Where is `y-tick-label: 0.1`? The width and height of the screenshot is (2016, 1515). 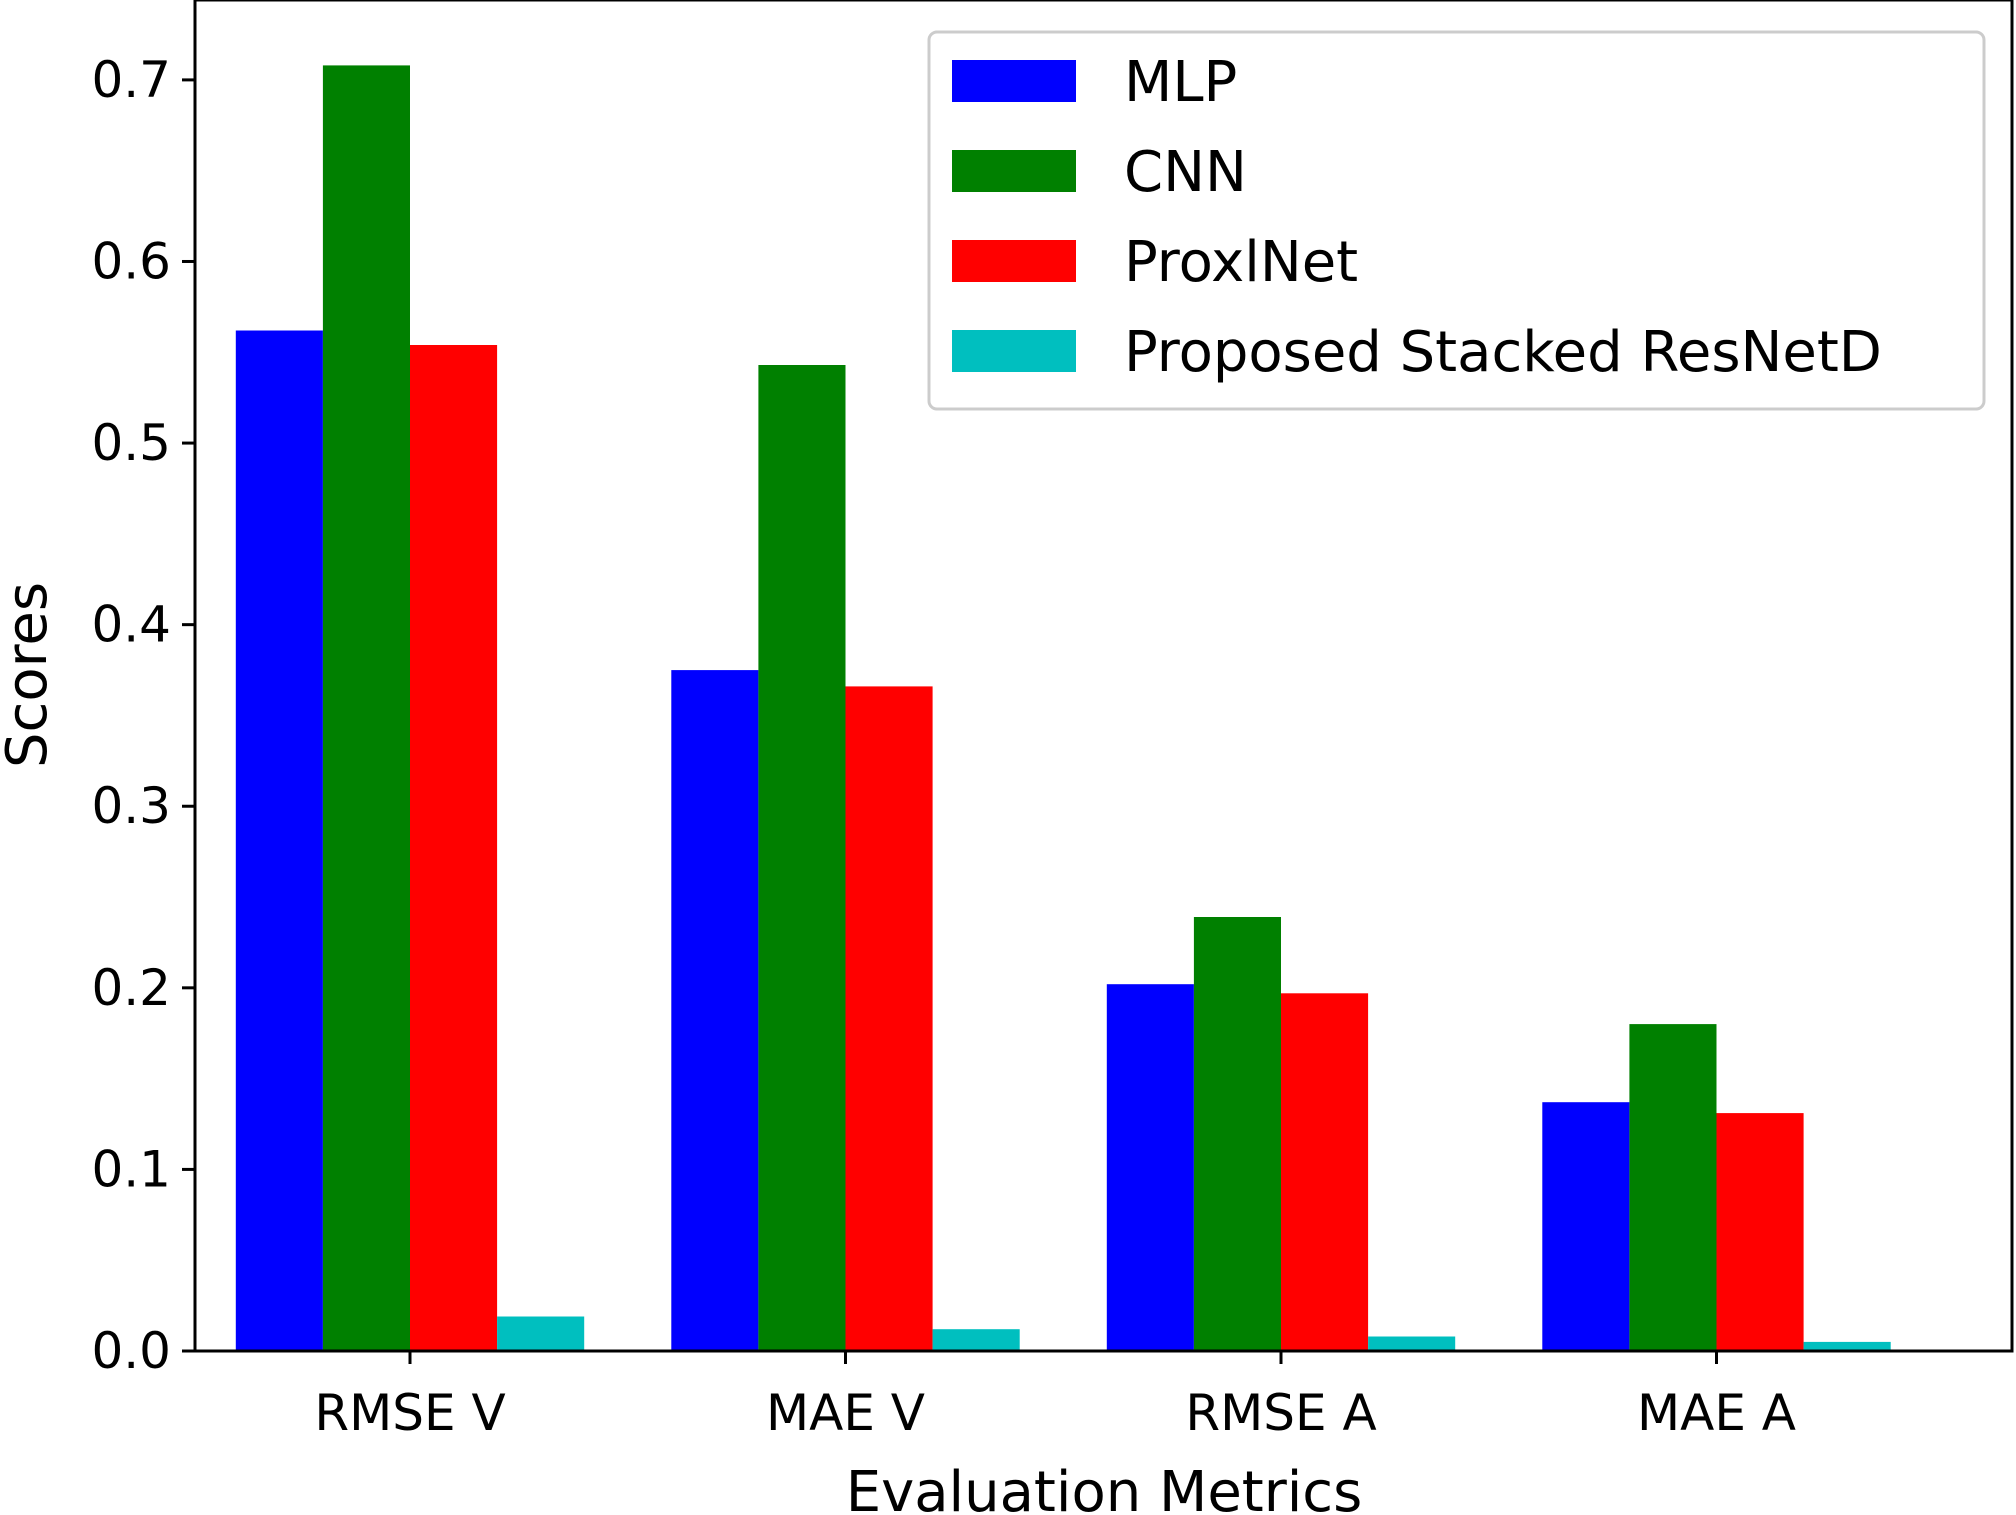 y-tick-label: 0.1 is located at coordinates (131, 1169).